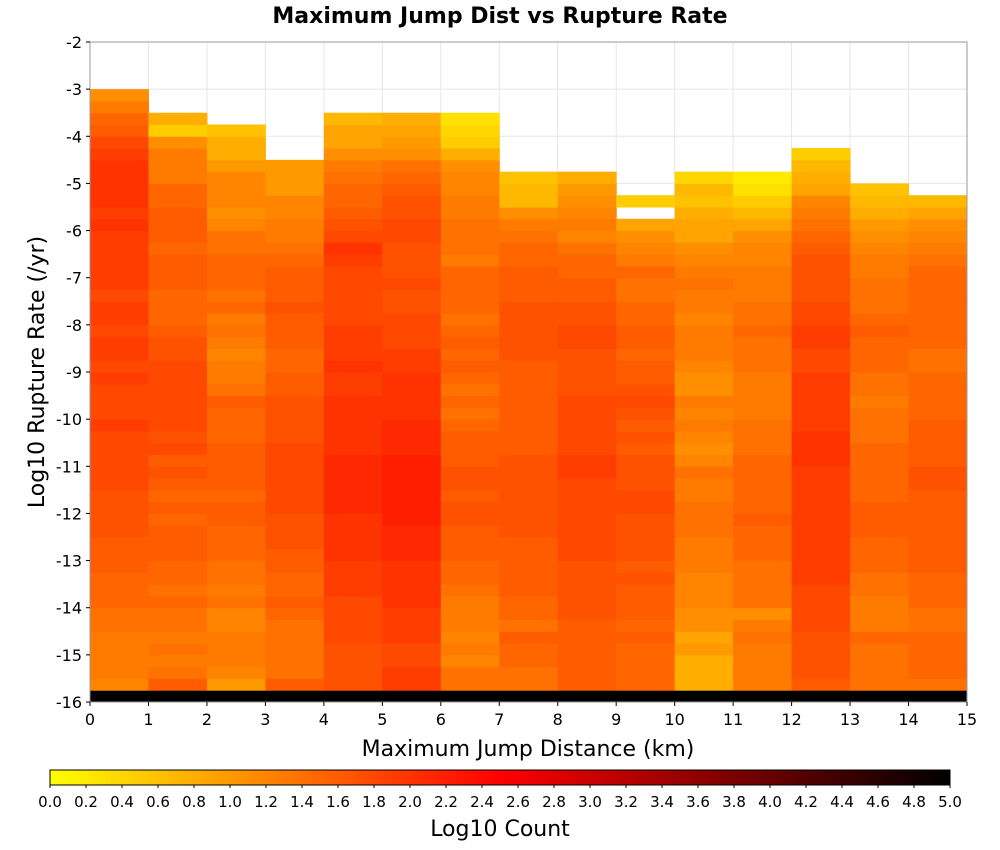 This screenshot has width=1000, height=850. What do you see at coordinates (616, 719) in the screenshot?
I see `x-tick-label: 9` at bounding box center [616, 719].